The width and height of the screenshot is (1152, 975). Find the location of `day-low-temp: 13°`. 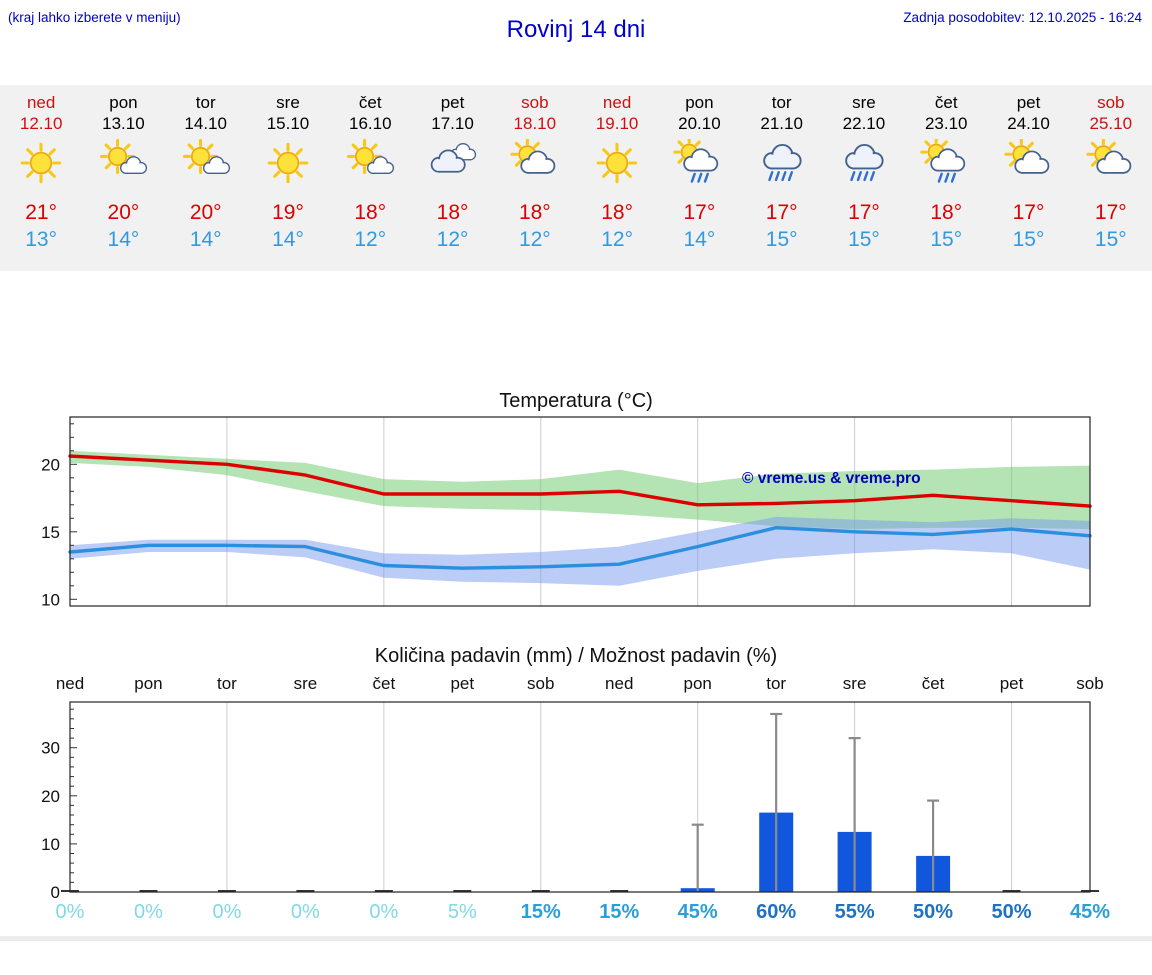

day-low-temp: 13° is located at coordinates (41, 239).